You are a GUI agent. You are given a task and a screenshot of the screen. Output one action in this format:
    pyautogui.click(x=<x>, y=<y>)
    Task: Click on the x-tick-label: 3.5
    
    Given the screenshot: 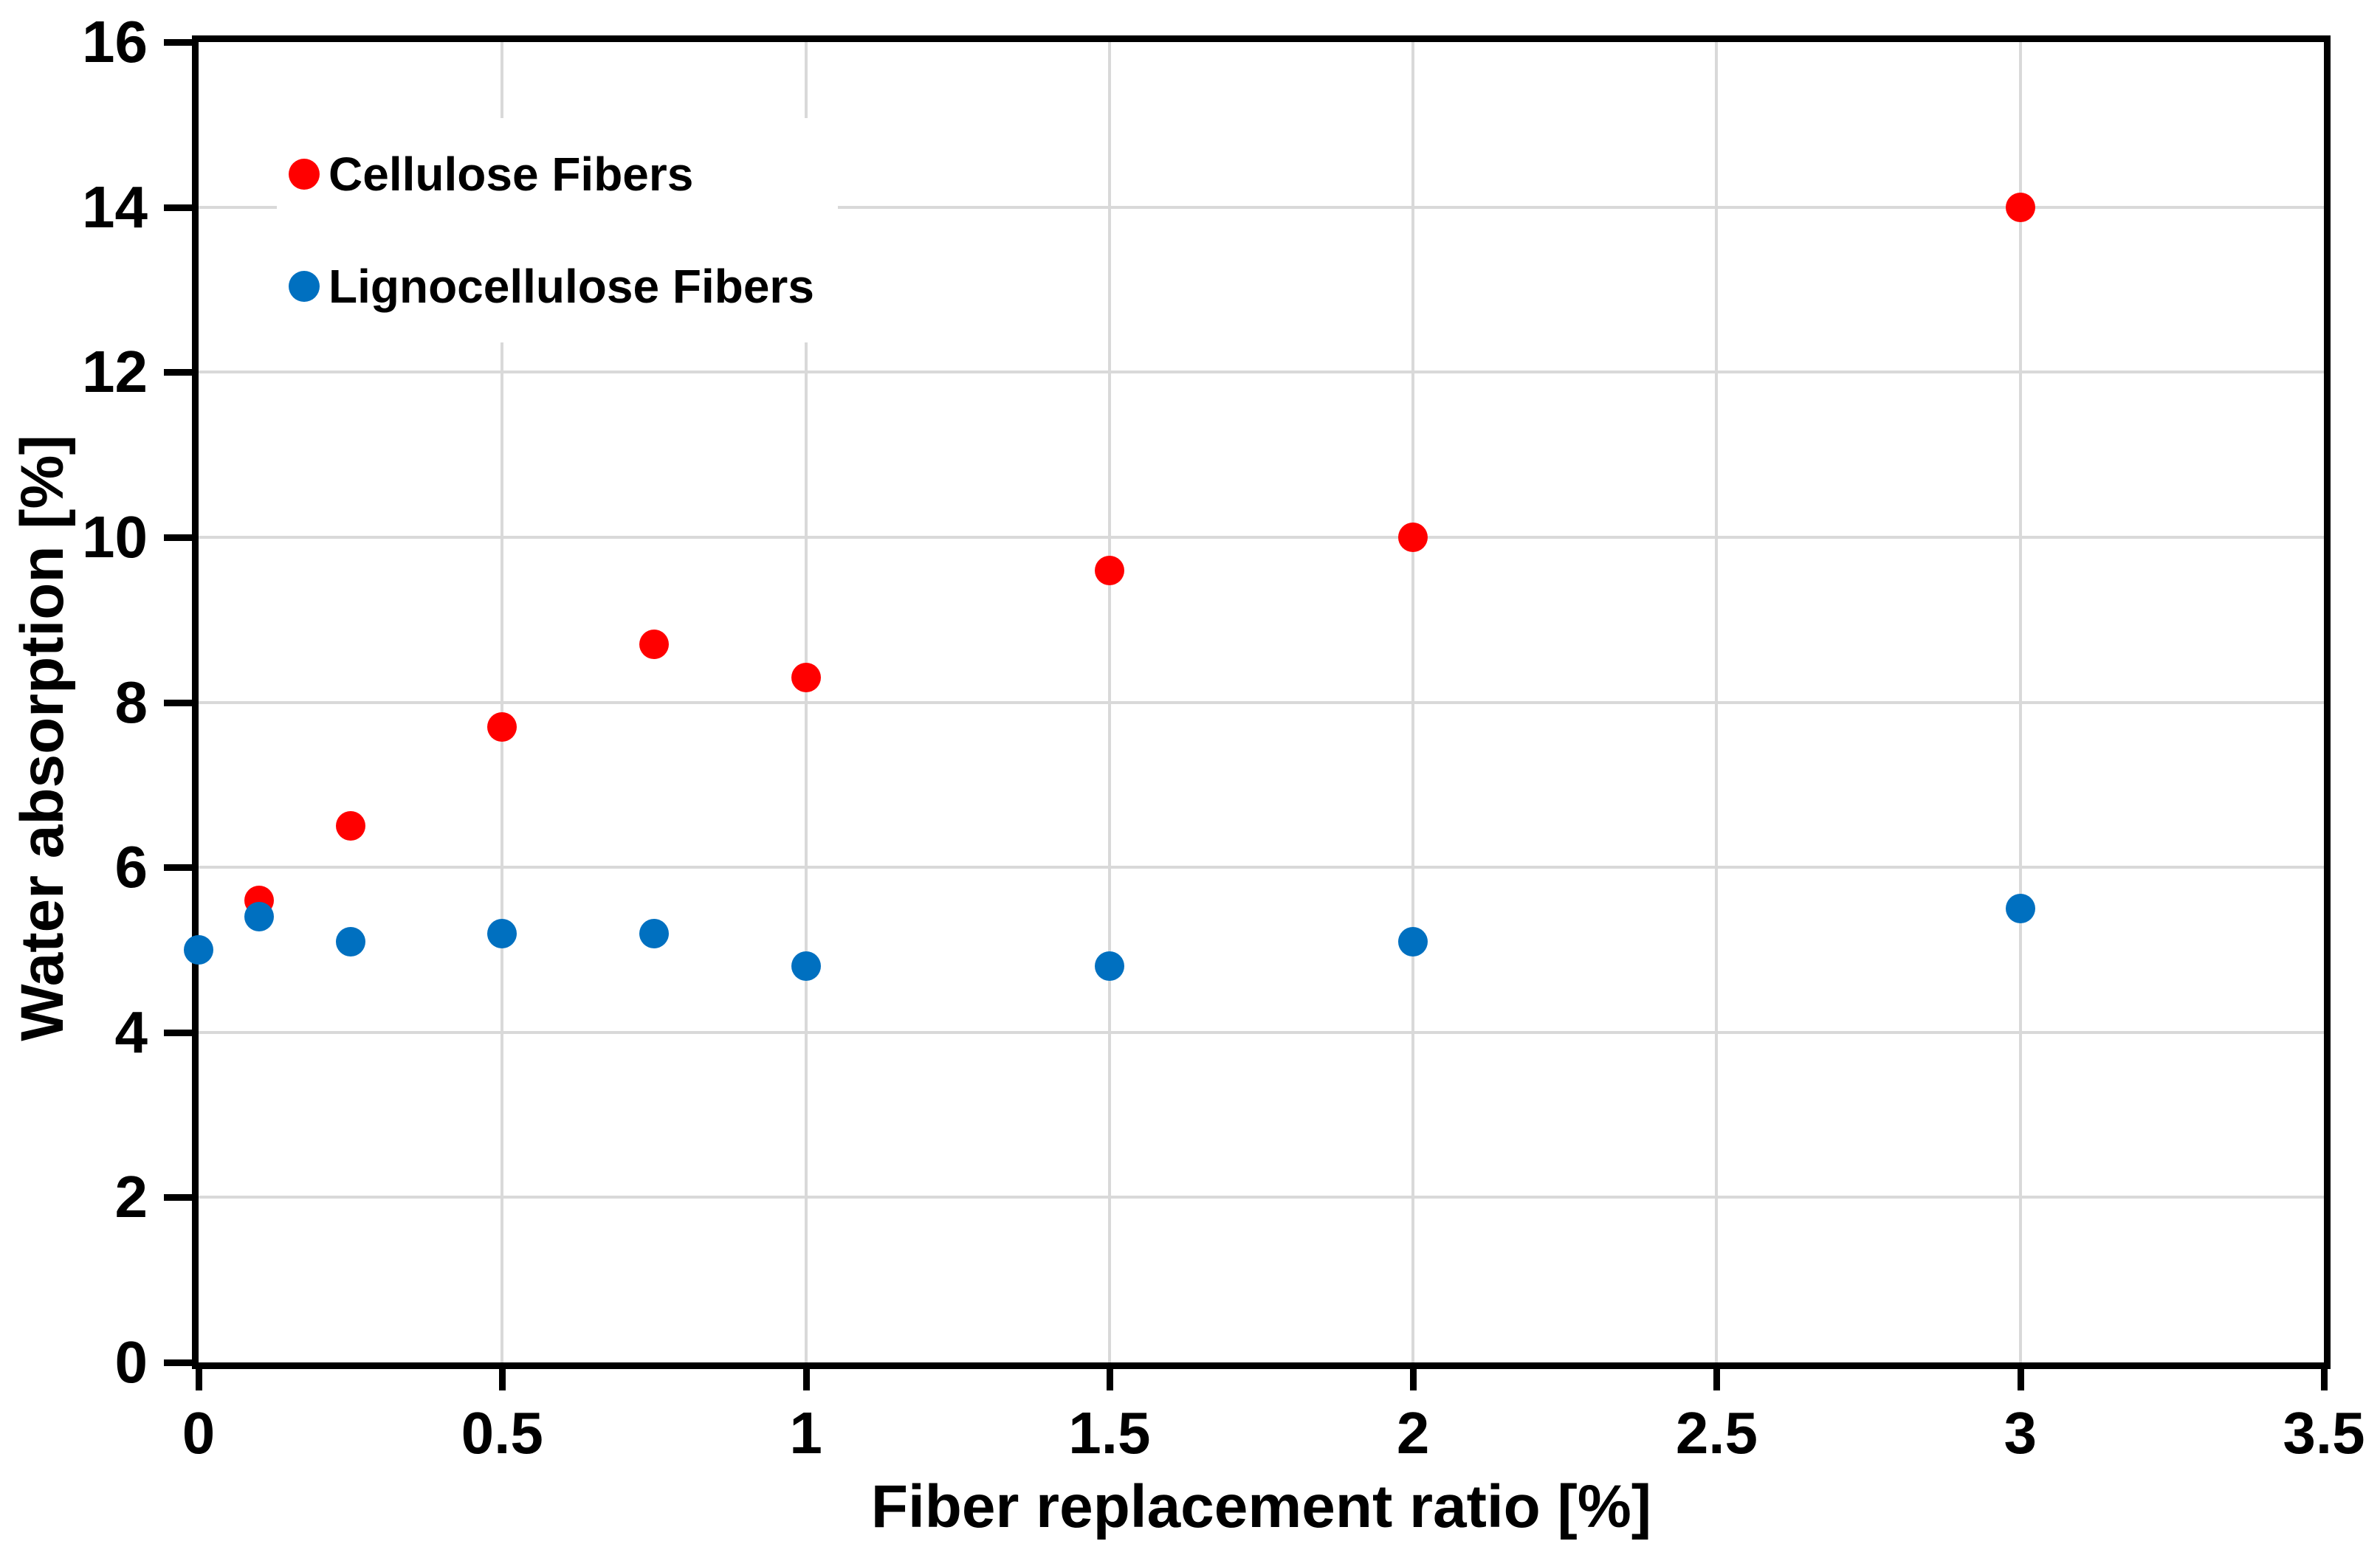 What is the action you would take?
    pyautogui.click(x=2324, y=1433)
    